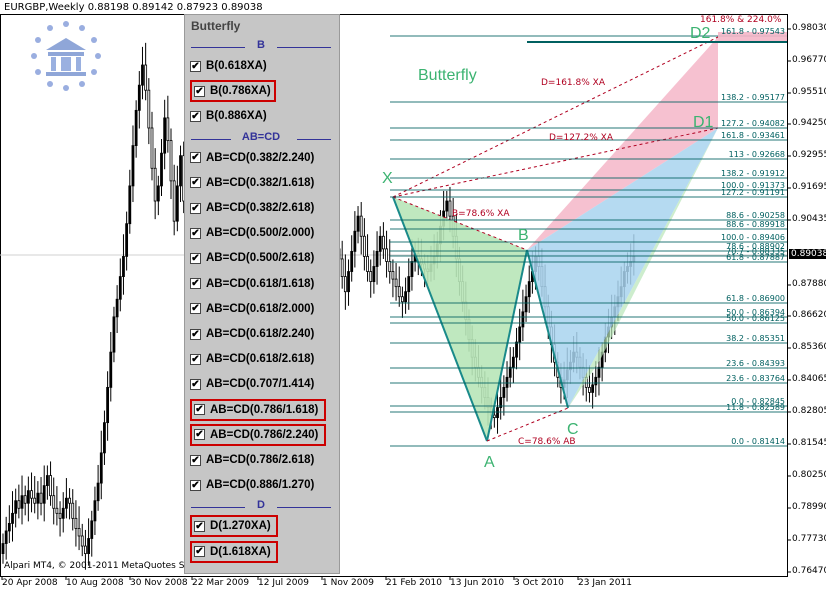  What do you see at coordinates (807, 254) in the screenshot?
I see `current-price-label: 0.89038` at bounding box center [807, 254].